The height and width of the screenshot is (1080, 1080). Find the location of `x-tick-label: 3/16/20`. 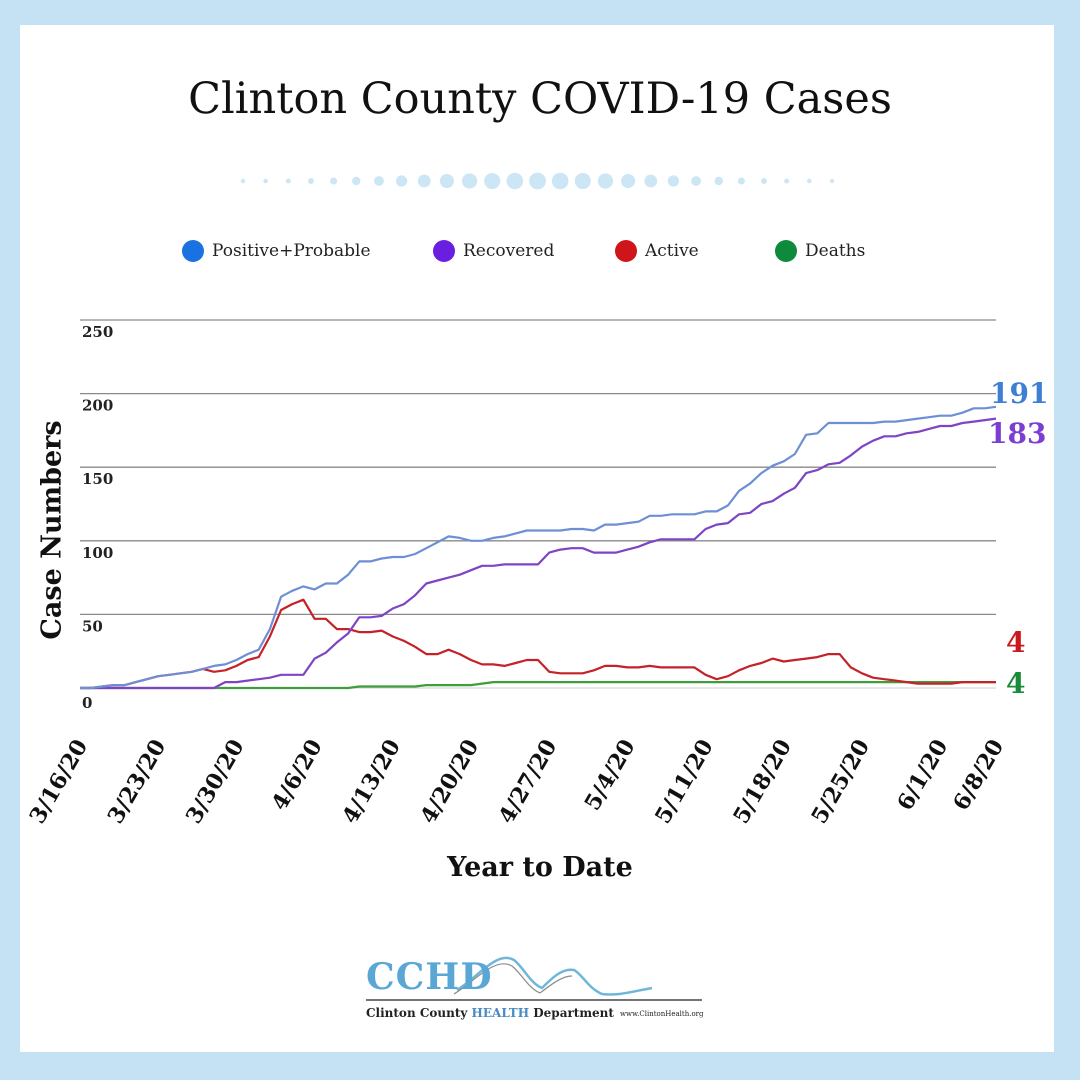

x-tick-label: 3/16/20 is located at coordinates (58, 781).